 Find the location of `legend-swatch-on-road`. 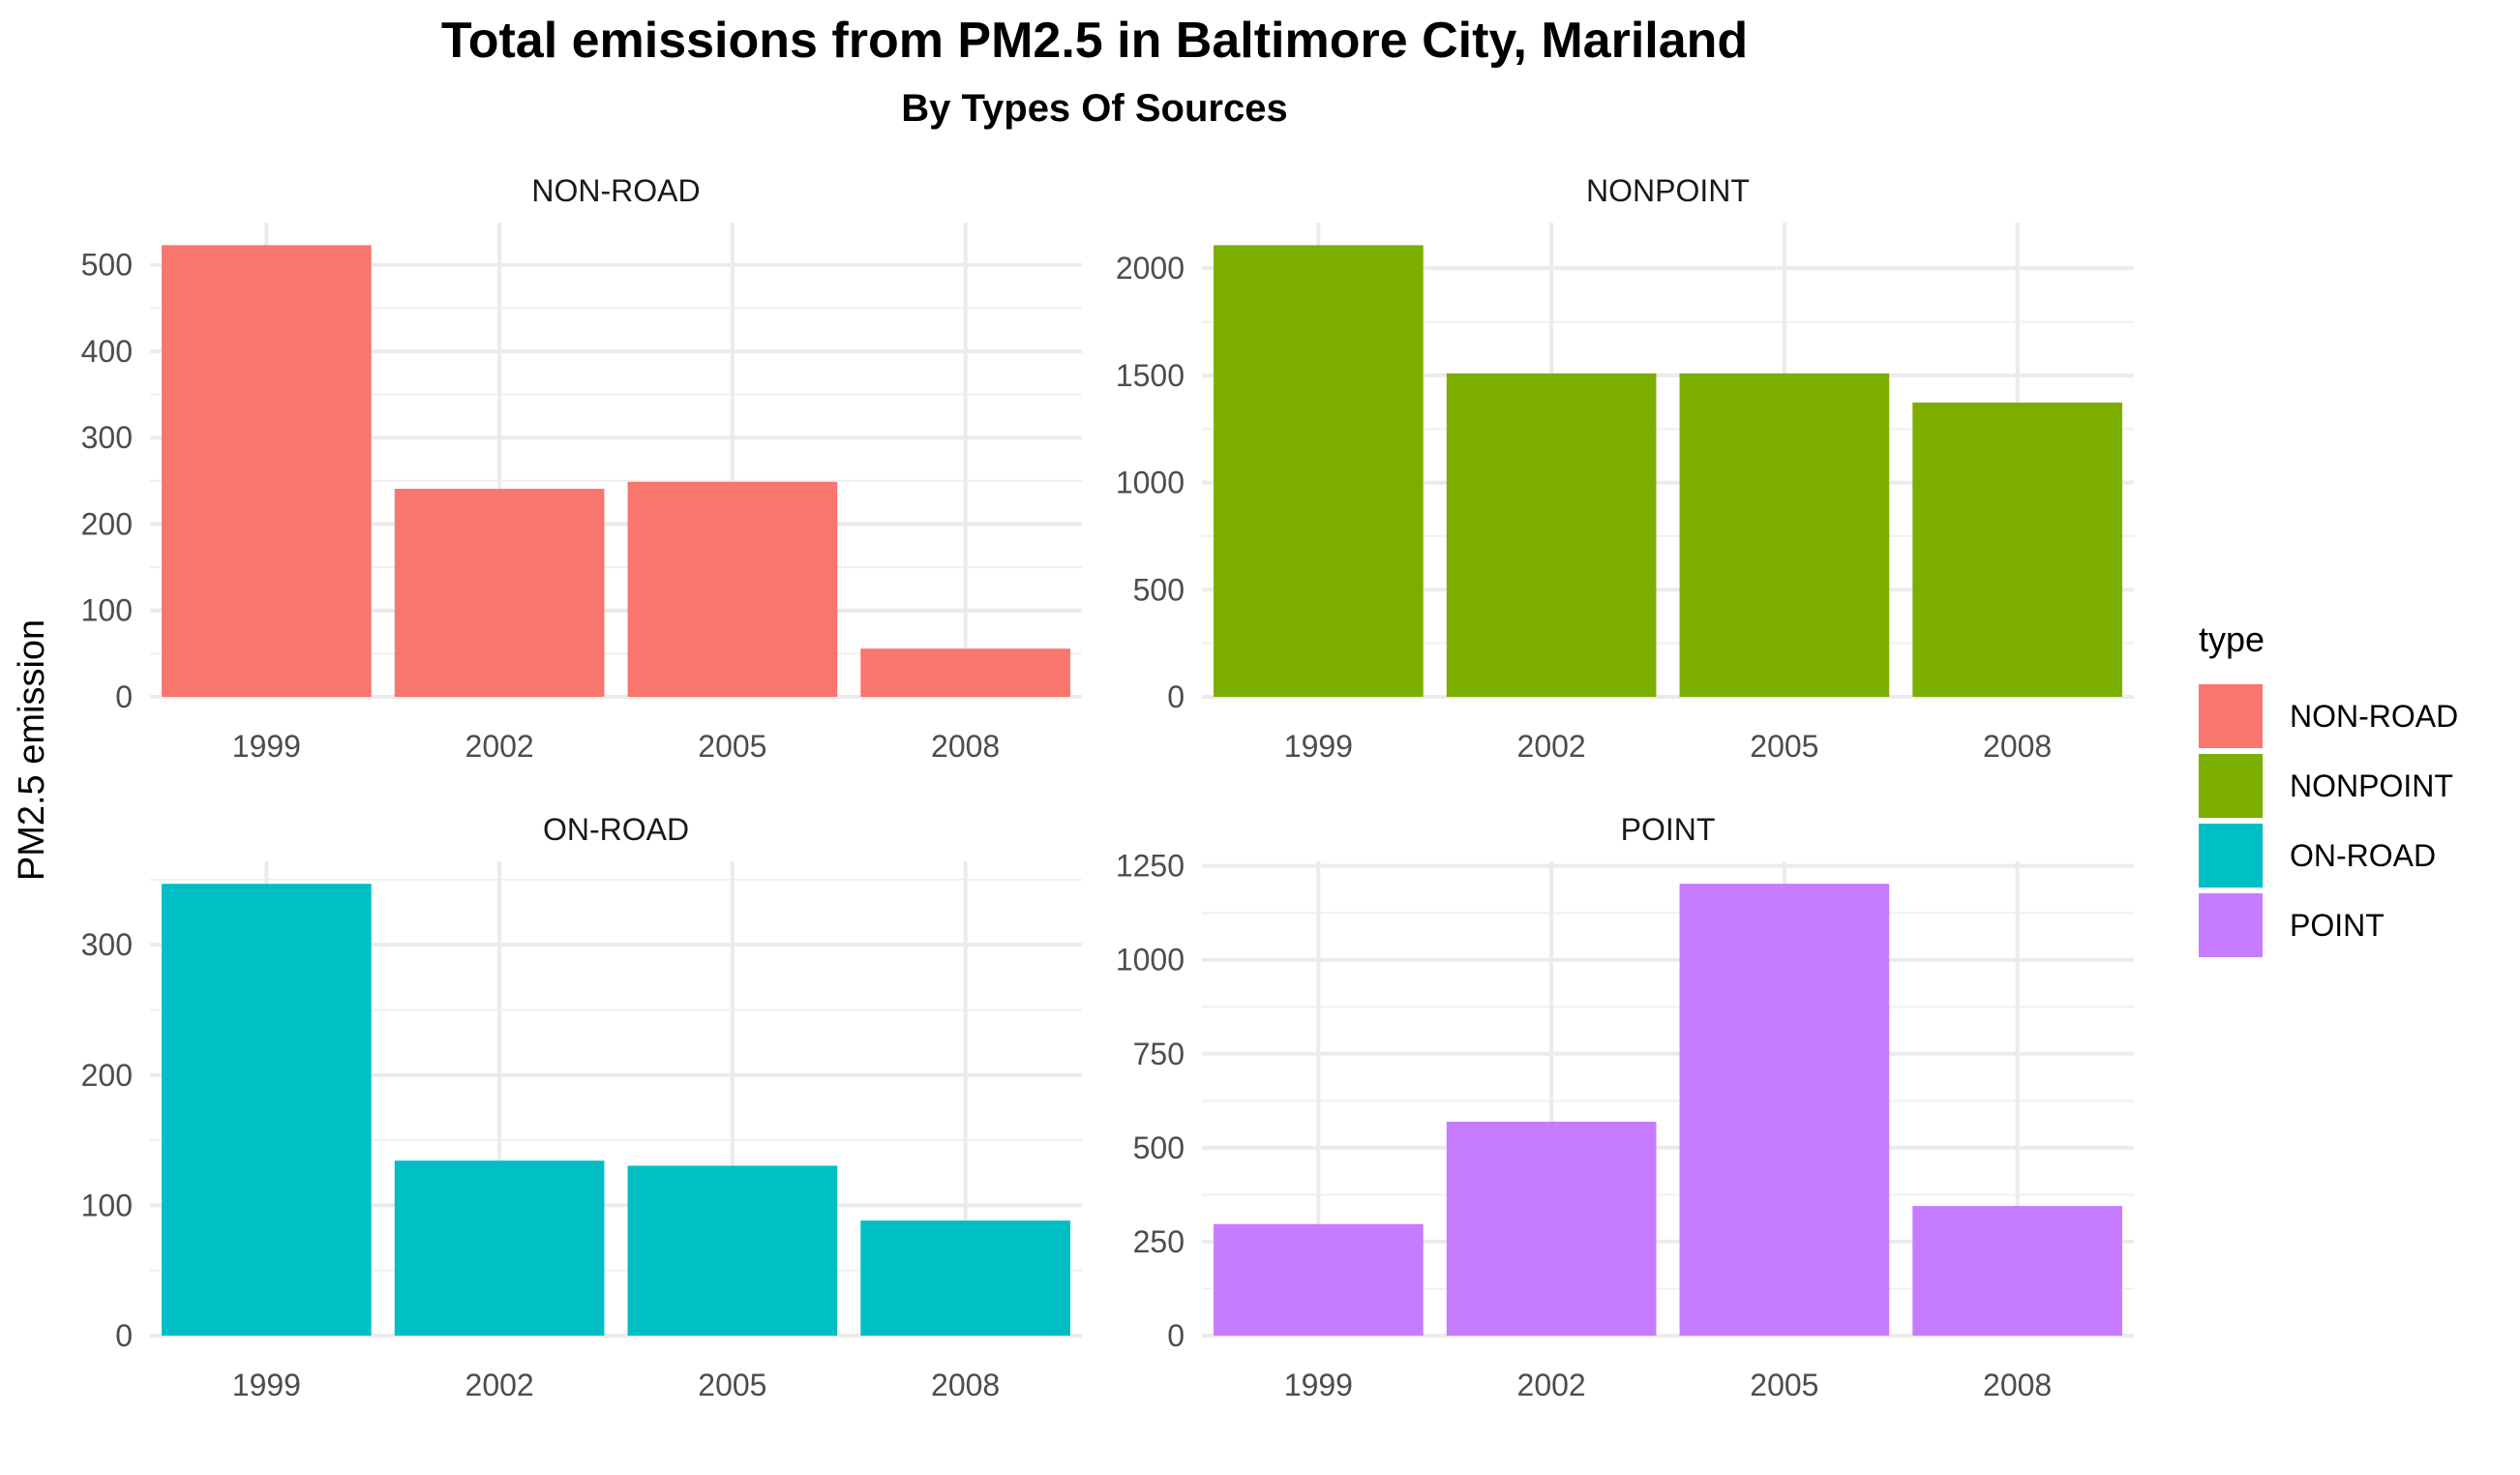

legend-swatch-on-road is located at coordinates (2231, 856).